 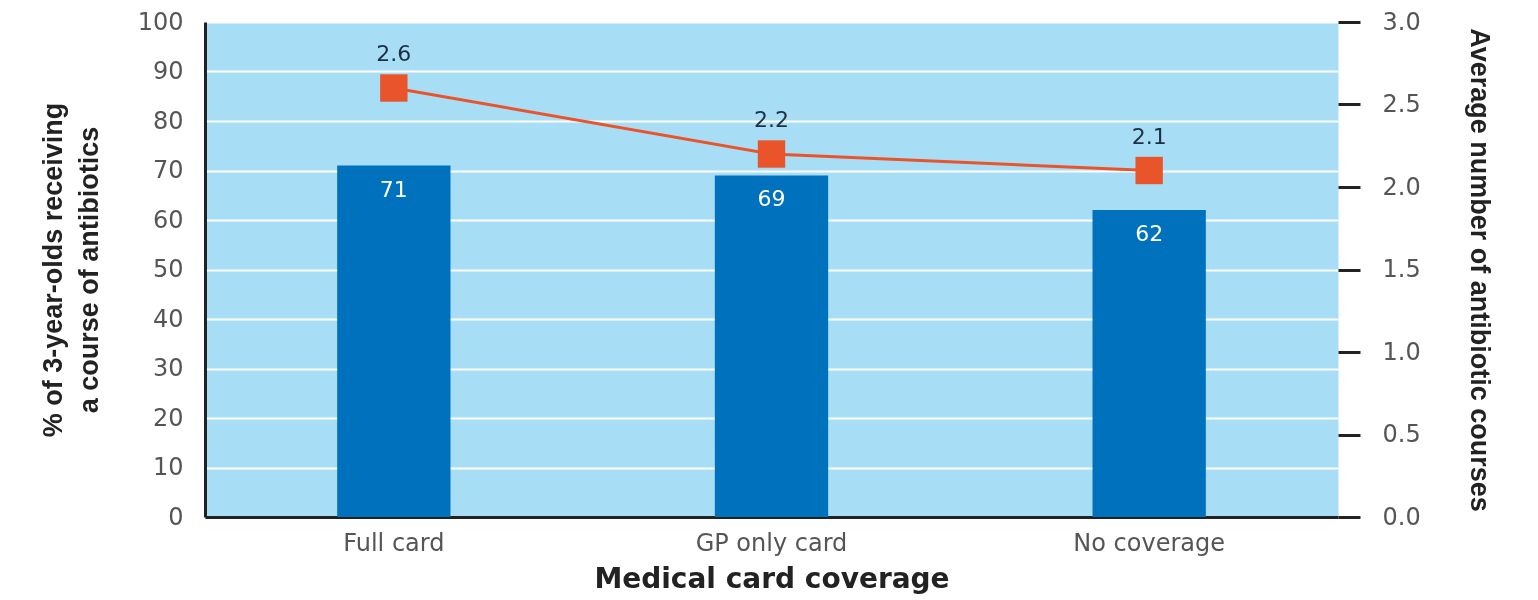 I want to click on y-tick-label: 80, so click(x=168, y=120).